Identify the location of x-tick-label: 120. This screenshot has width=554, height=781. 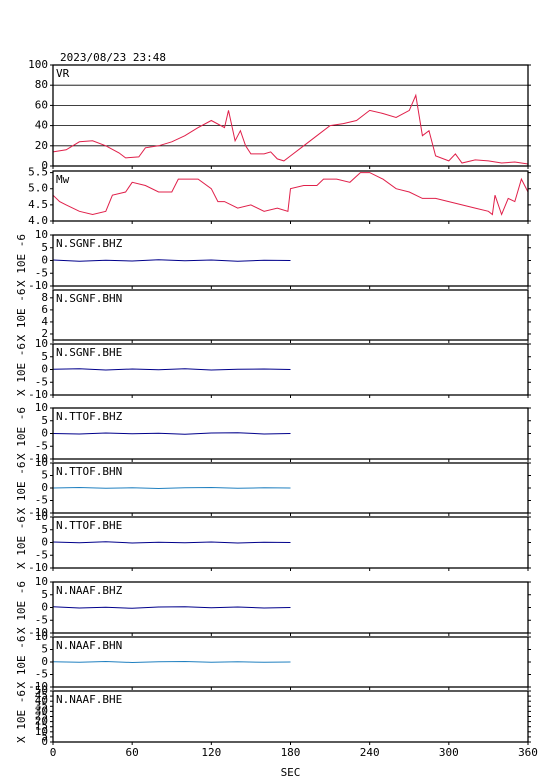
(211, 752).